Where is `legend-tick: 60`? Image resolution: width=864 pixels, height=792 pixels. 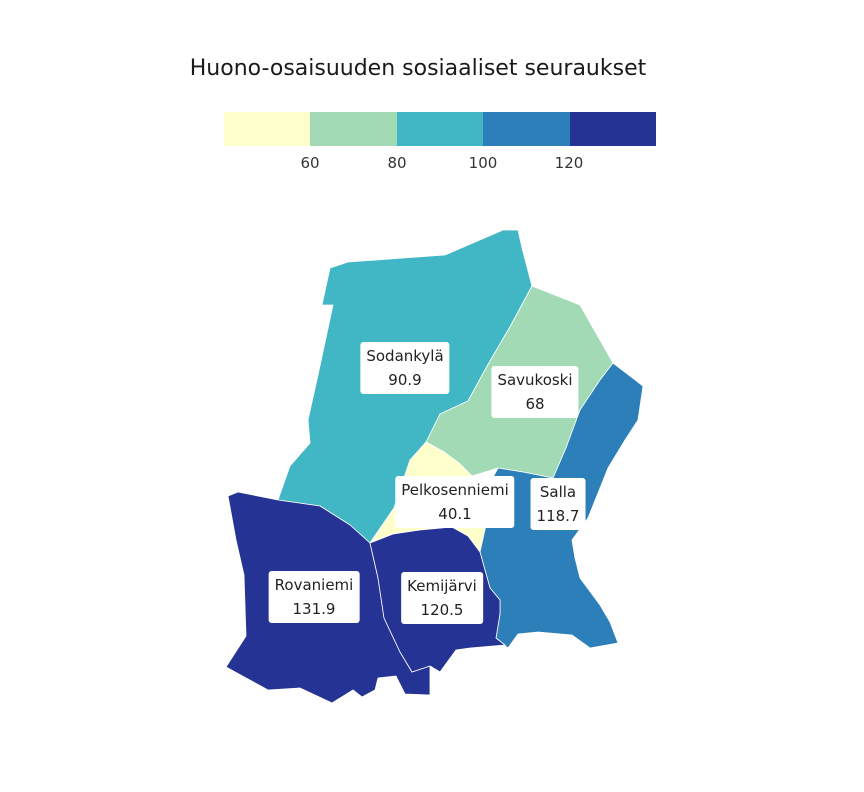 legend-tick: 60 is located at coordinates (310, 163).